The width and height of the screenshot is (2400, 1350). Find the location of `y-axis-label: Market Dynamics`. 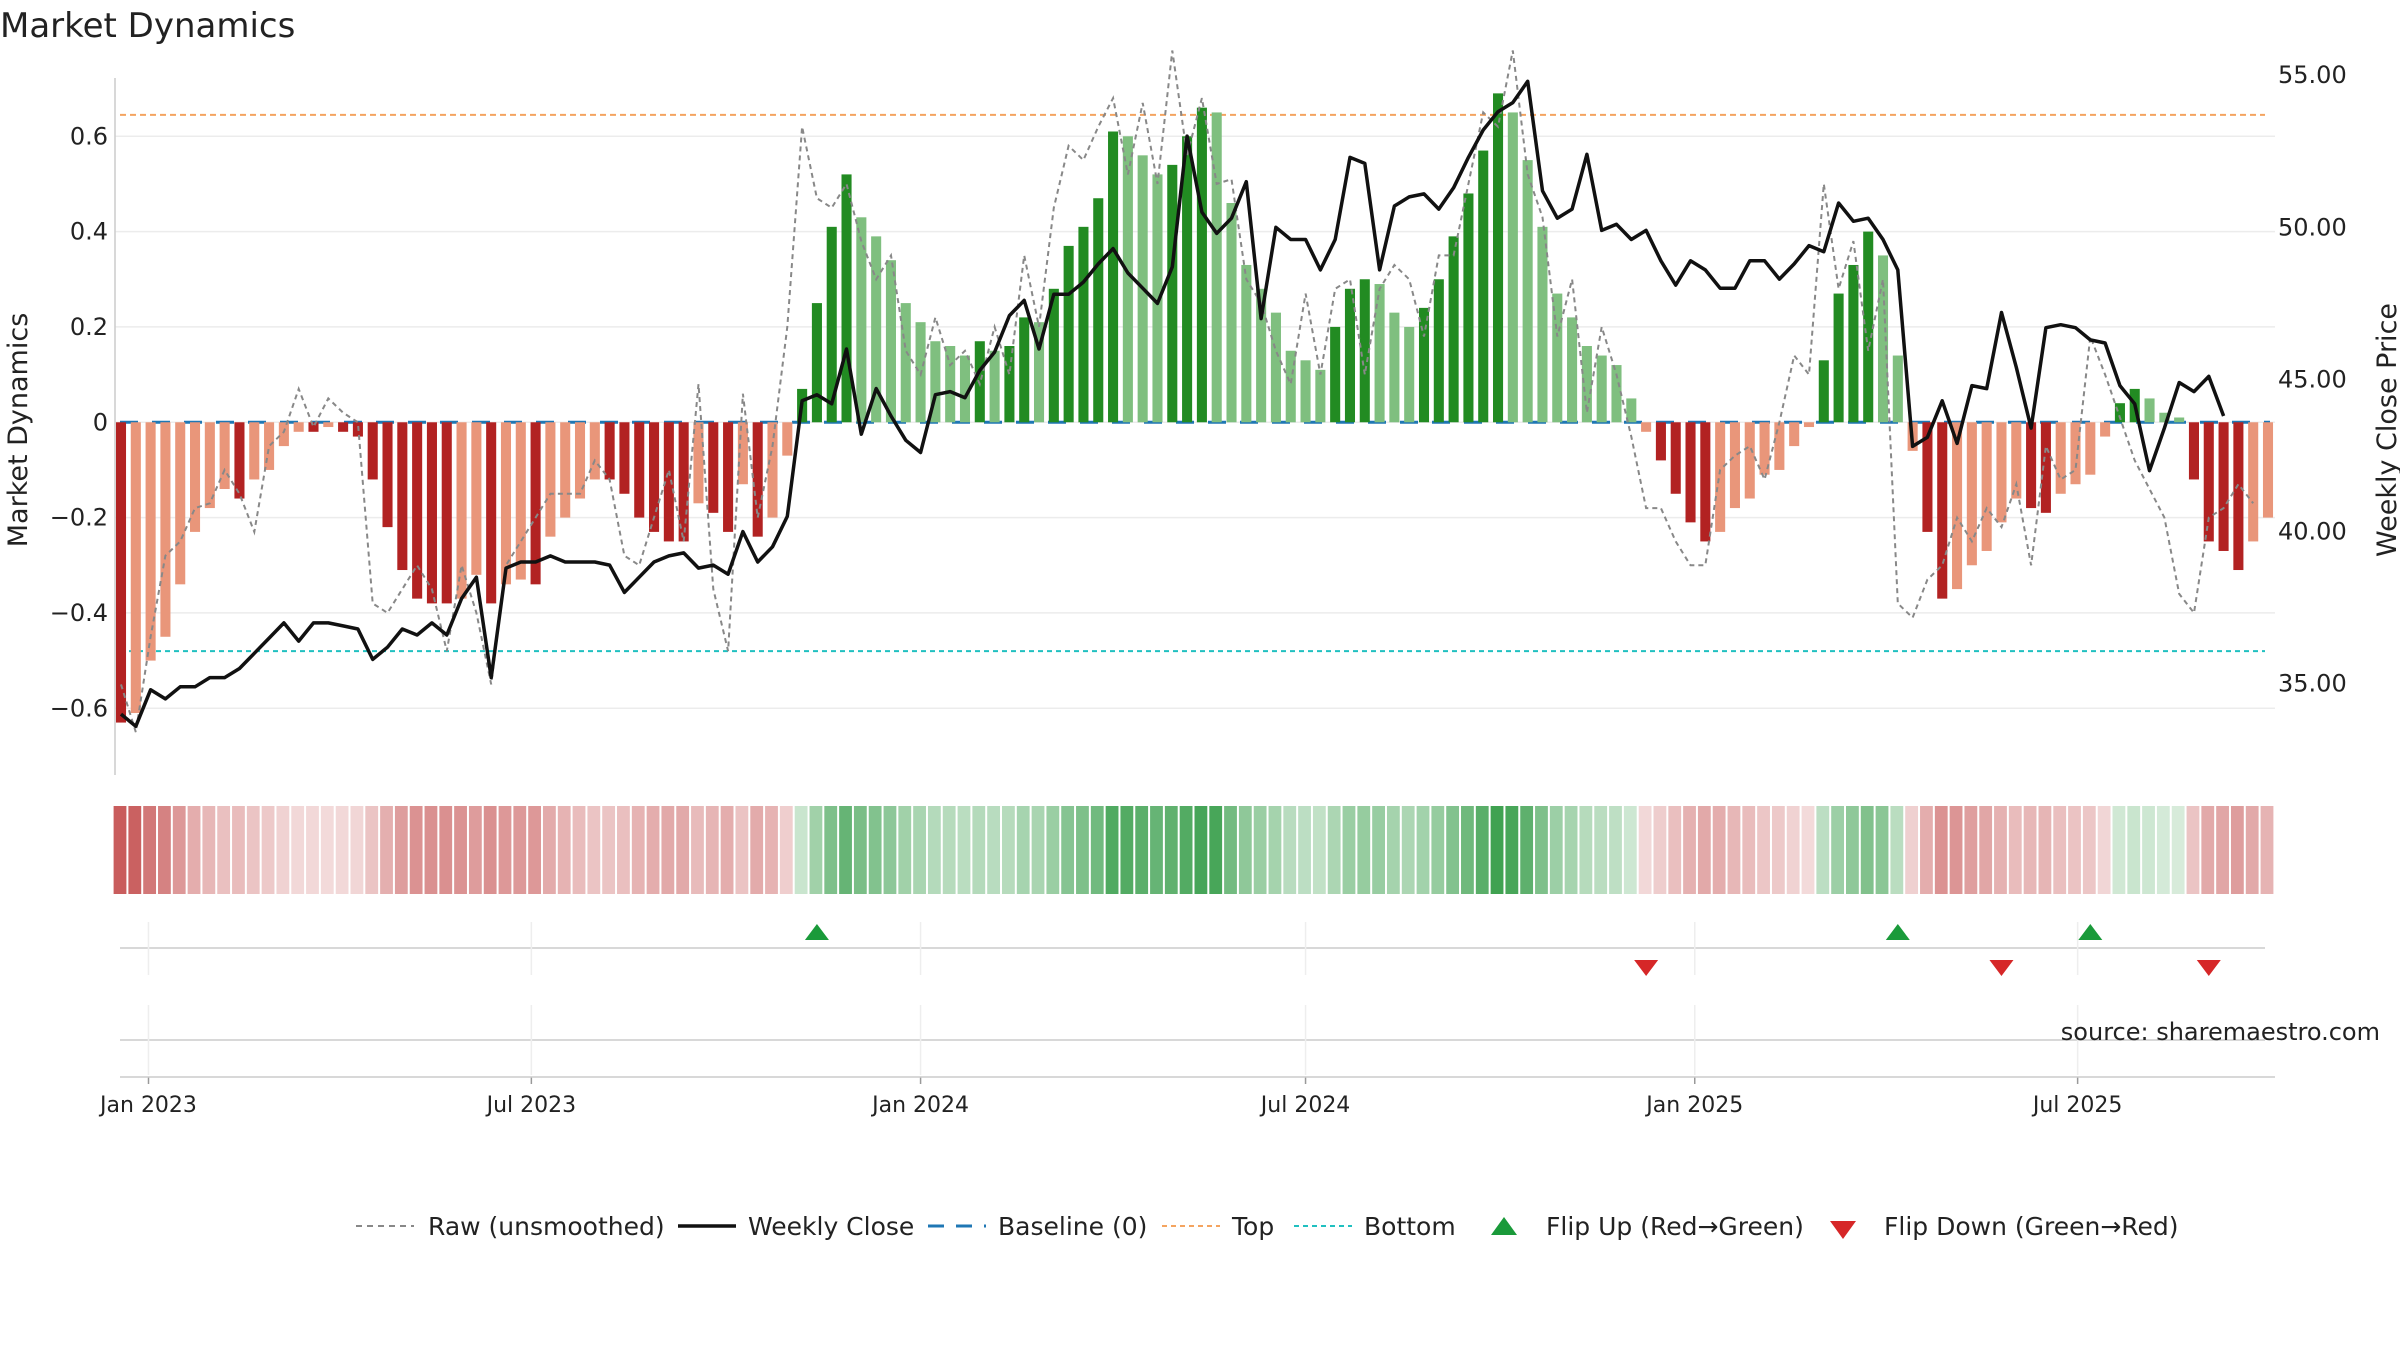

y-axis-label: Market Dynamics is located at coordinates (18, 430).